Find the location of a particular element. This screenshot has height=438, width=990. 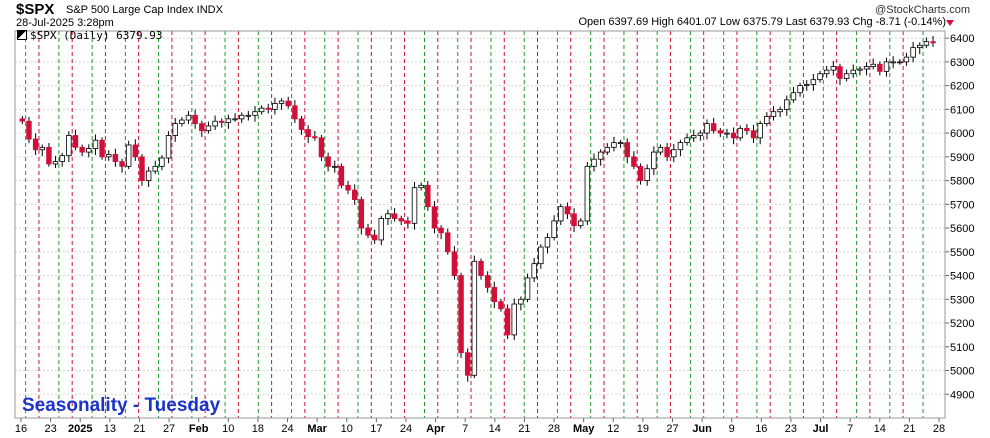

y-tick-label: 5900 is located at coordinates (962, 158).